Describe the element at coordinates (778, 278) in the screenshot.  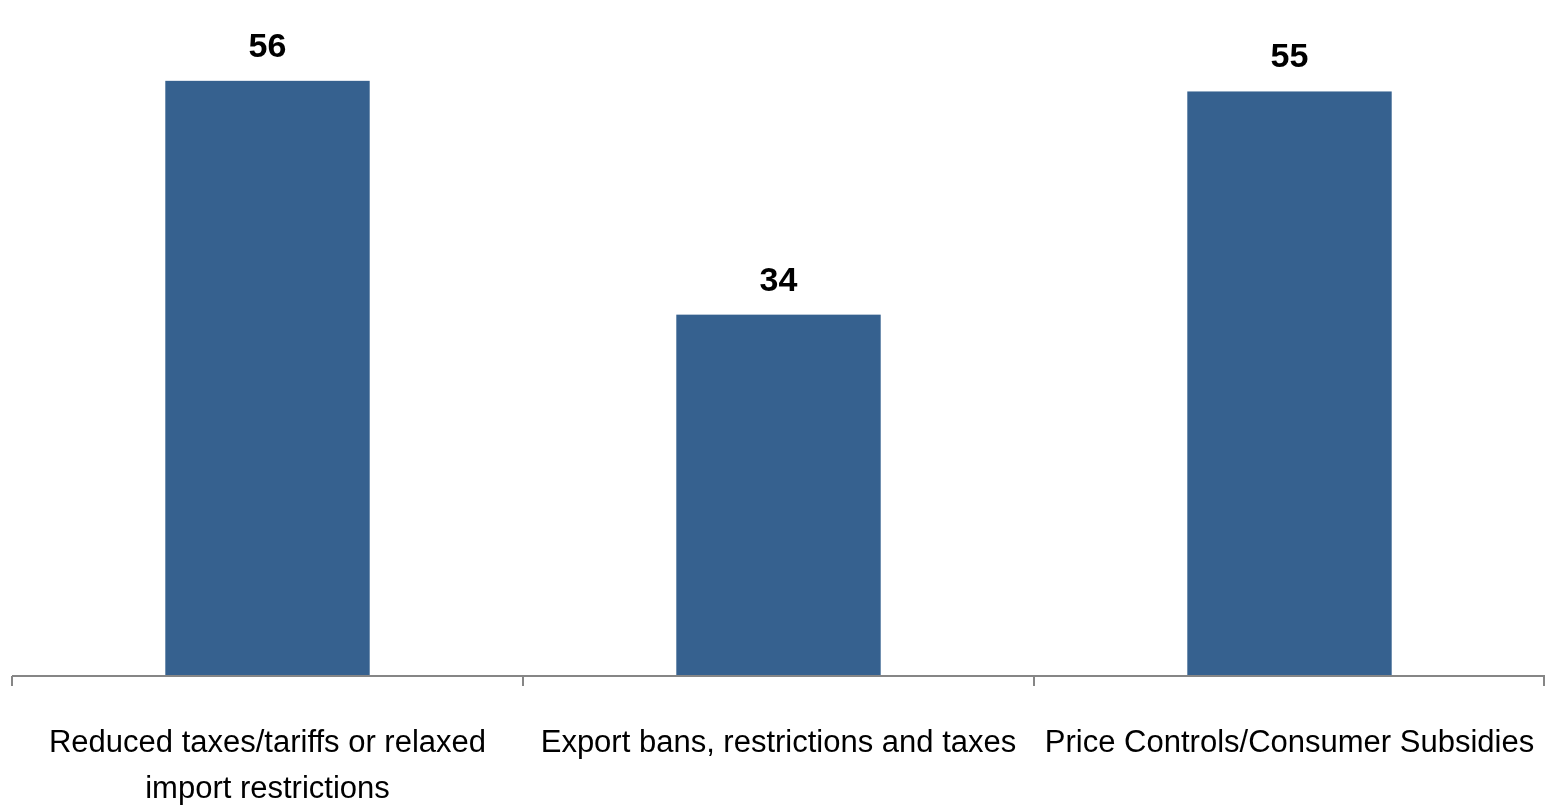
I see `data-label: 34` at that location.